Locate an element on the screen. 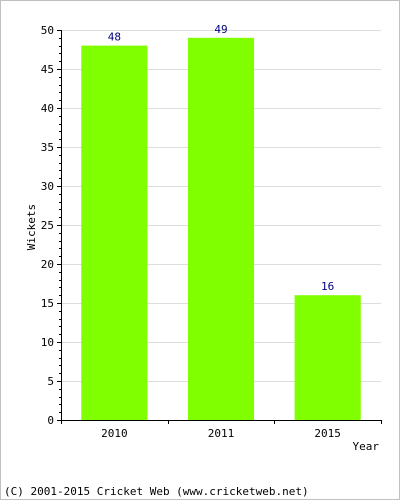 This screenshot has height=500, width=400. y-tick-label: 25 is located at coordinates (47, 225).